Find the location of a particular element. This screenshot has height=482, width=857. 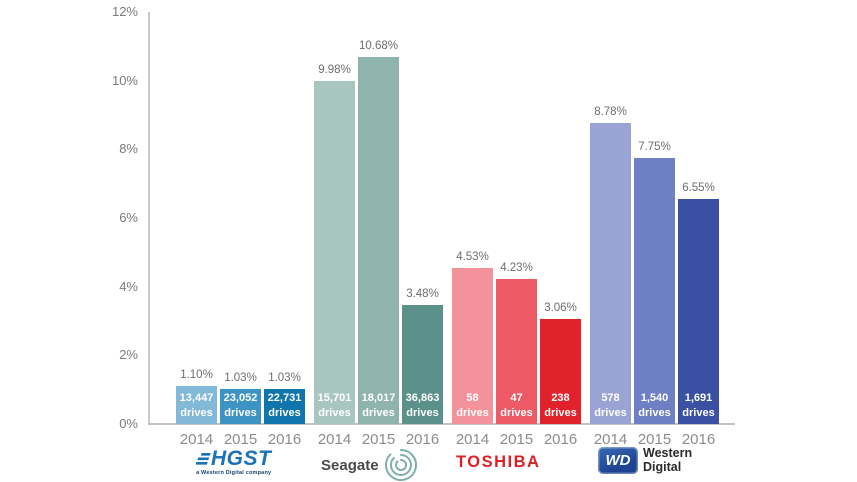

failure-rate-label: 3.06% is located at coordinates (560, 308).